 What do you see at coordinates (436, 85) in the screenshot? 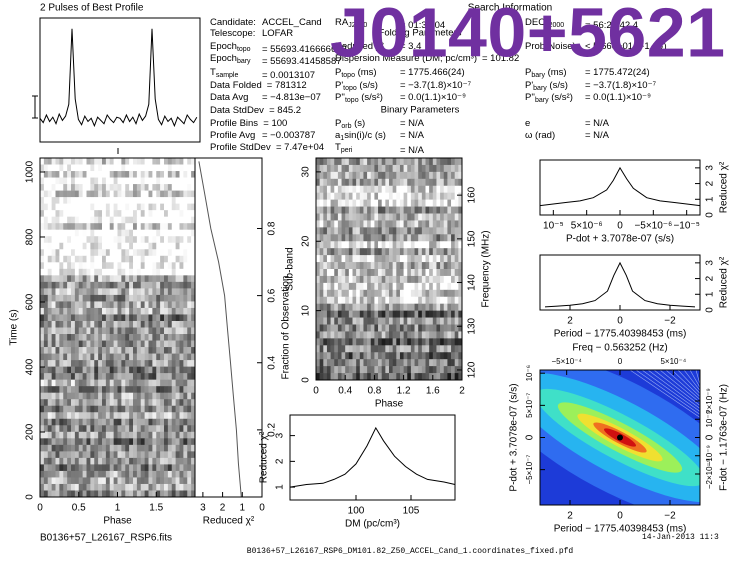
I see `info-value: = −3.7(1.8)×10⁻⁷` at bounding box center [436, 85].